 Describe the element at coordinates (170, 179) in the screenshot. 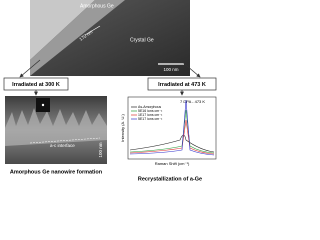

I see `caption: Recrystallization of a-Ge` at that location.